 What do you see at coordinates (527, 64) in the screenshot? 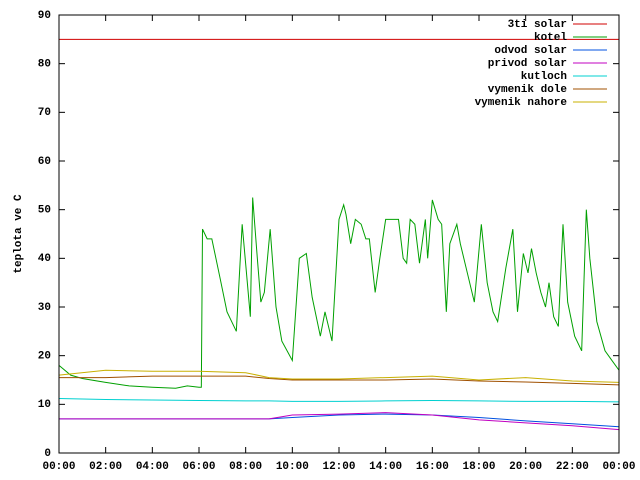
I see `legend-label: privod solar` at bounding box center [527, 64].